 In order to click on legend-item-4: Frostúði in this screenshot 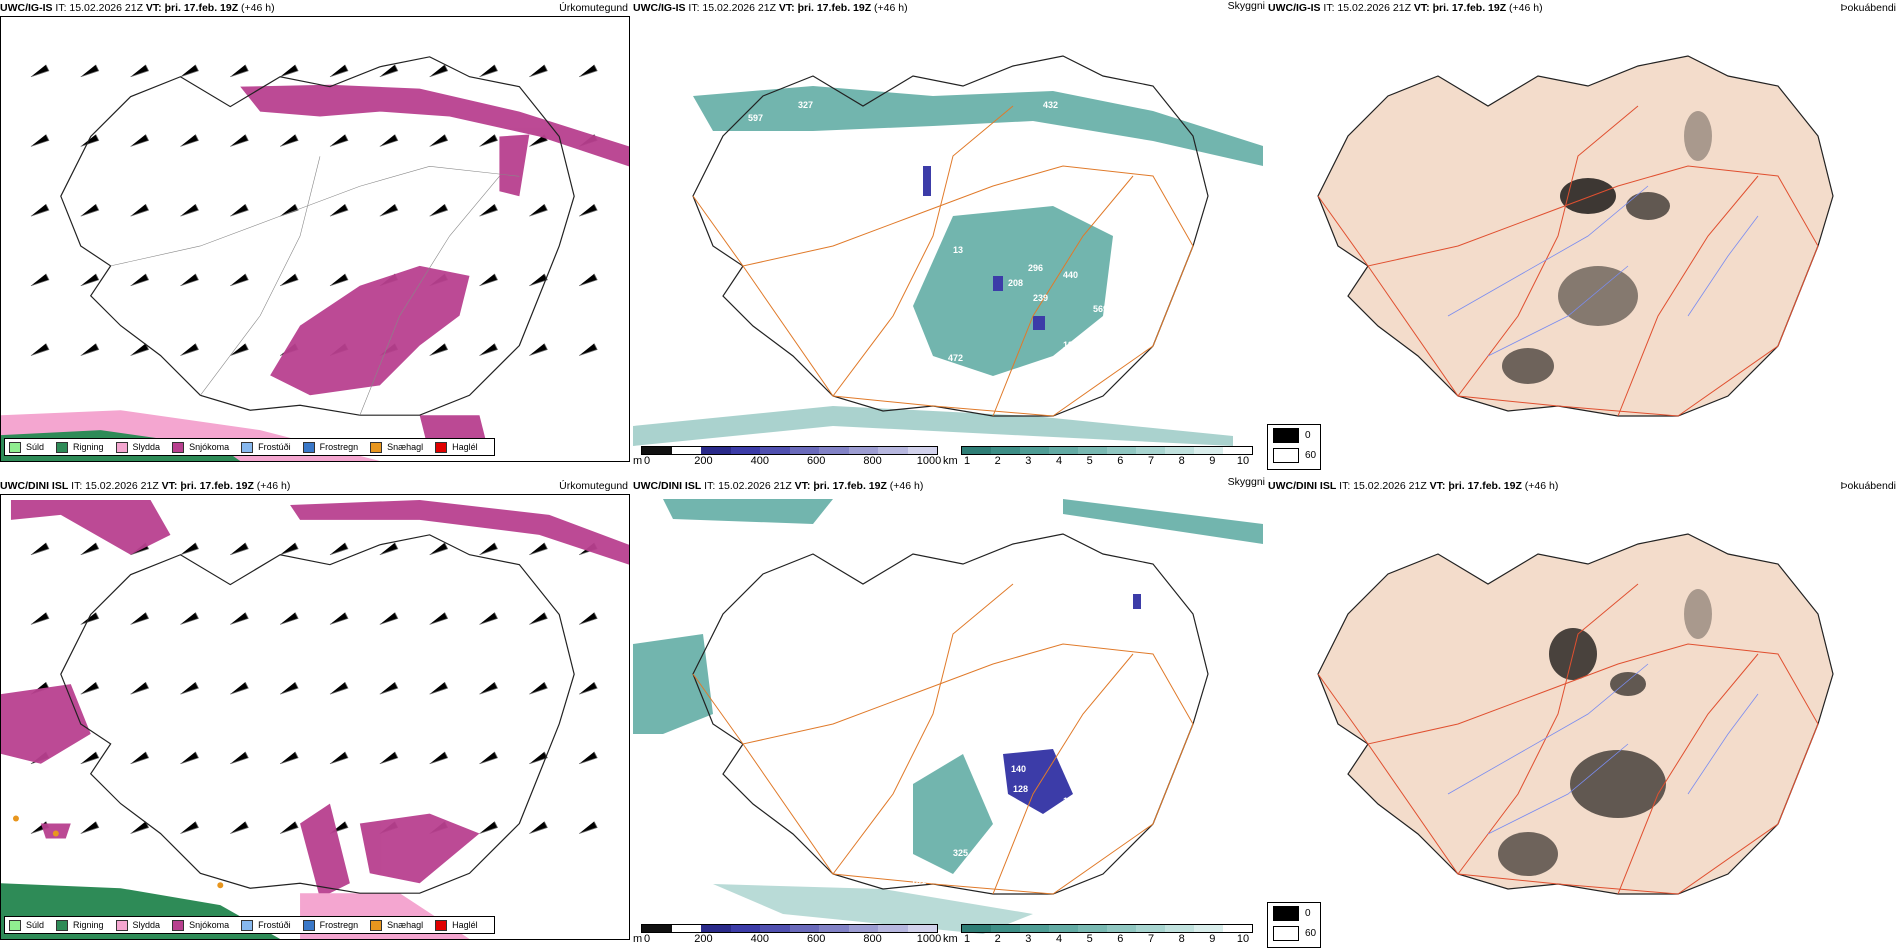, I will do `click(266, 925)`.